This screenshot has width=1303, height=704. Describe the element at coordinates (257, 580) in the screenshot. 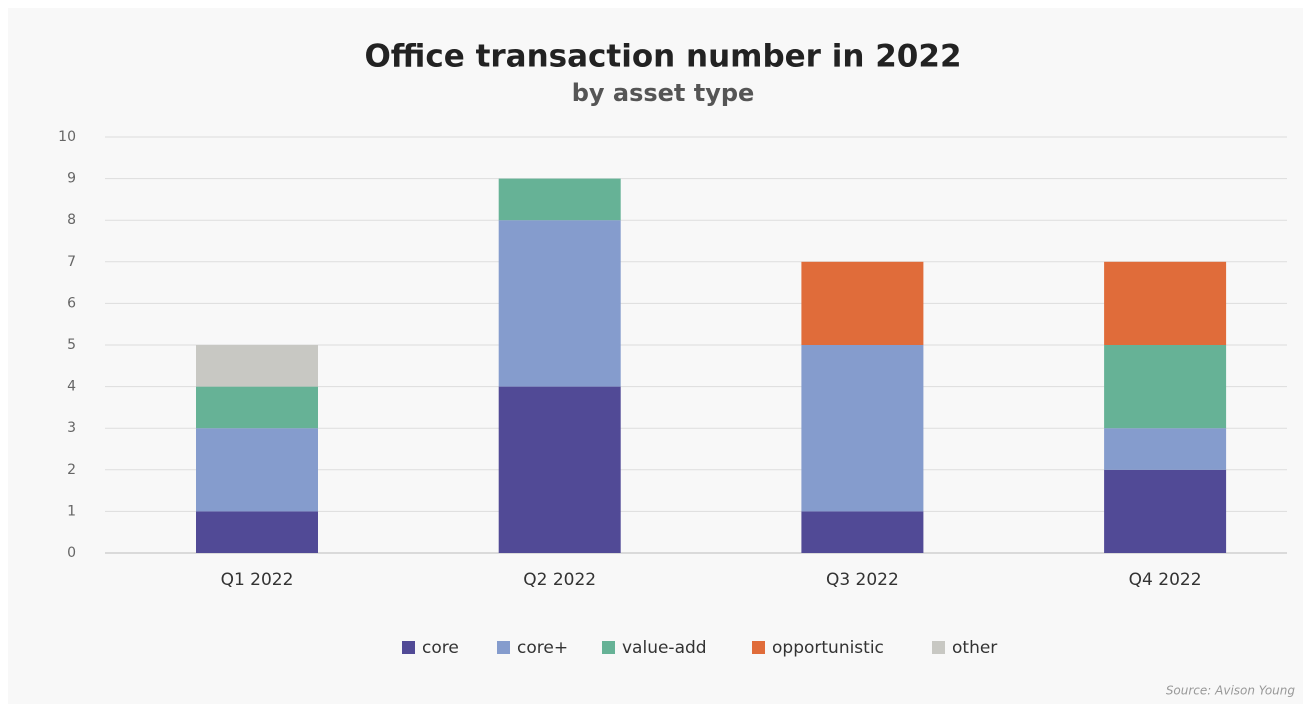

I see `x-tick-label: Q1 2022` at that location.